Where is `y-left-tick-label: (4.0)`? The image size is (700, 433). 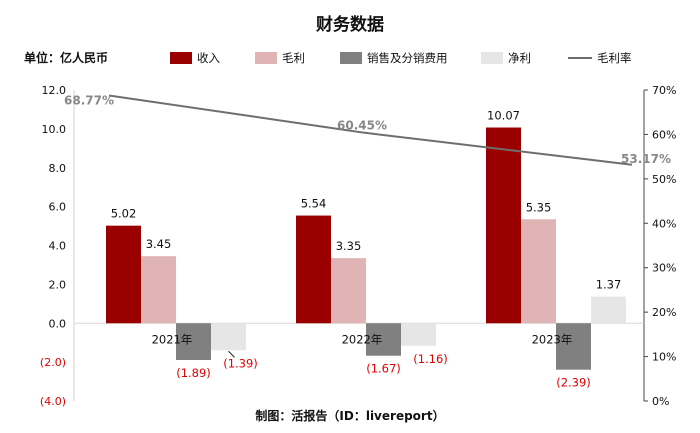
y-left-tick-label: (4.0) is located at coordinates (53, 401).